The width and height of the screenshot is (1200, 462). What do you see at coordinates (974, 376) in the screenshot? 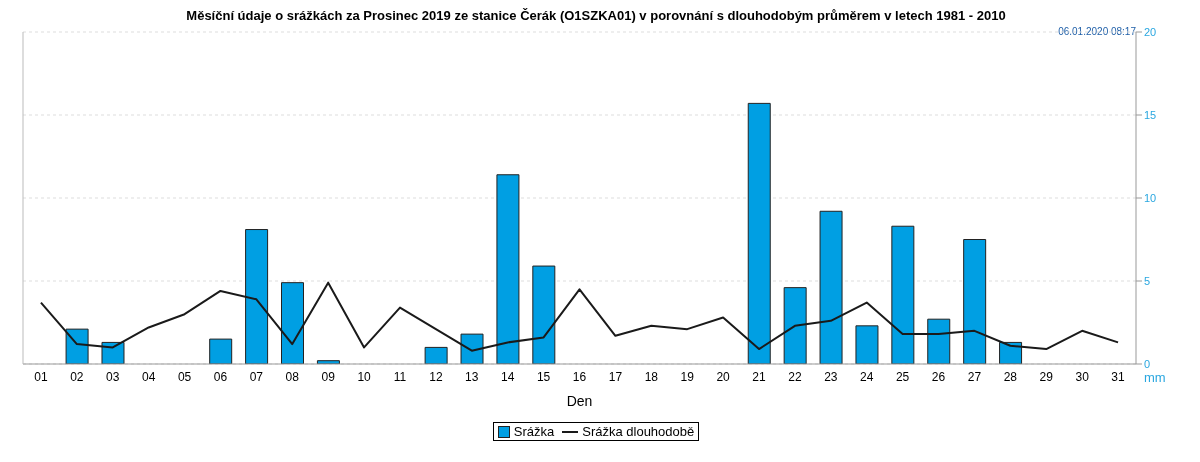
I see `x-tick-label: 27` at bounding box center [974, 376].